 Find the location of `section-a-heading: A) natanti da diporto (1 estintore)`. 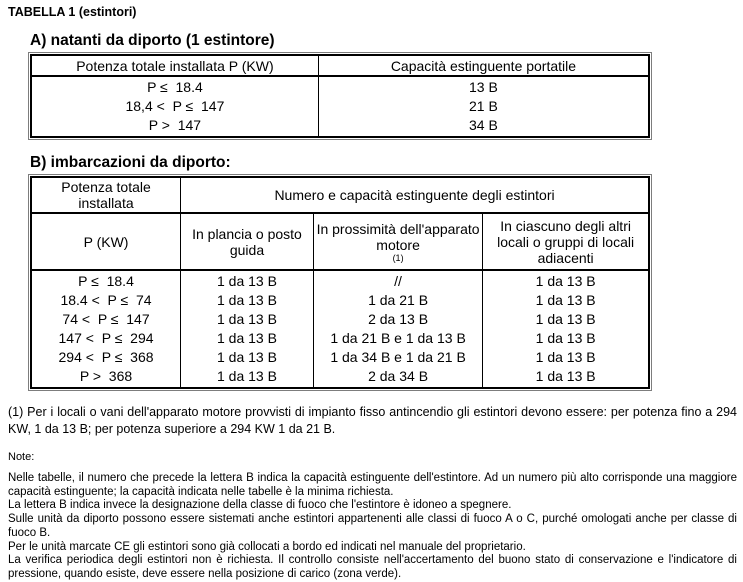

section-a-heading: A) natanti da diporto (1 estintore) is located at coordinates (152, 40).